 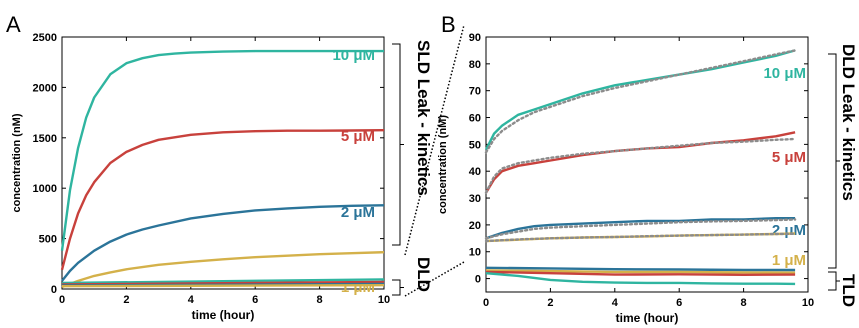 I want to click on y-tick-label: 2000, so click(x=45, y=88).